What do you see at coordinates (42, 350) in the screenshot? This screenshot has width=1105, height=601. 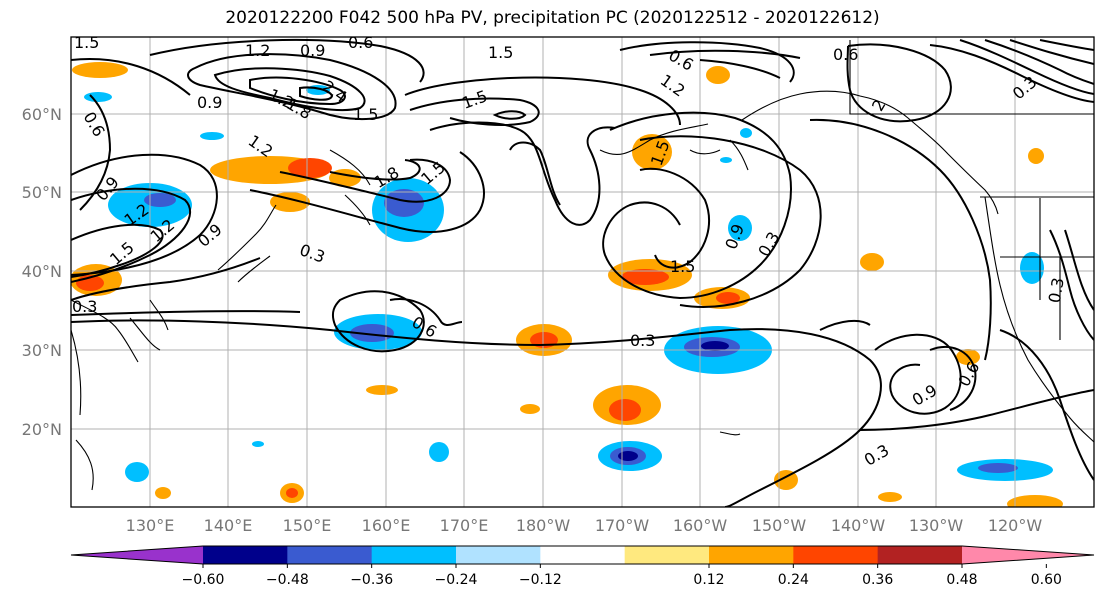 I see `lat-tick-label: 30°N` at bounding box center [42, 350].